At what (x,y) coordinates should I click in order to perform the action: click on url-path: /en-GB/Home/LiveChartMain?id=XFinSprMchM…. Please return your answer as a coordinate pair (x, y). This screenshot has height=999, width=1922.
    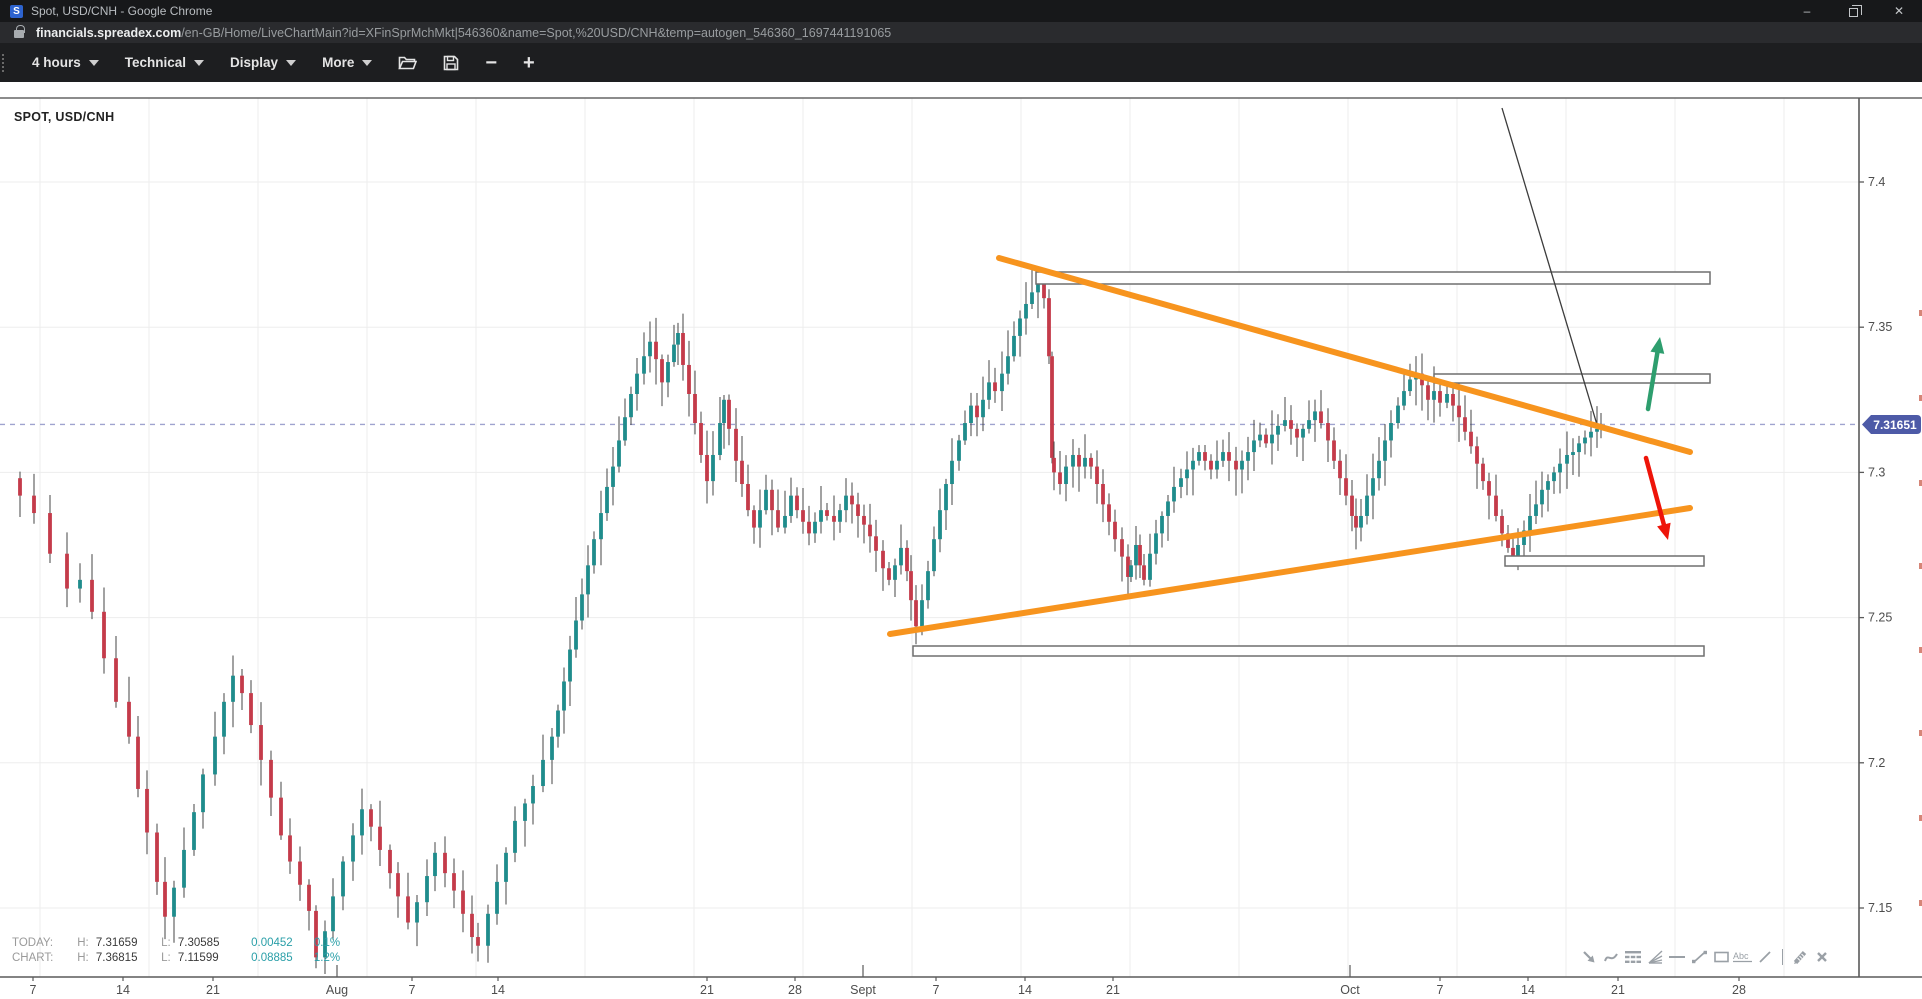
    Looking at the image, I should click on (536, 32).